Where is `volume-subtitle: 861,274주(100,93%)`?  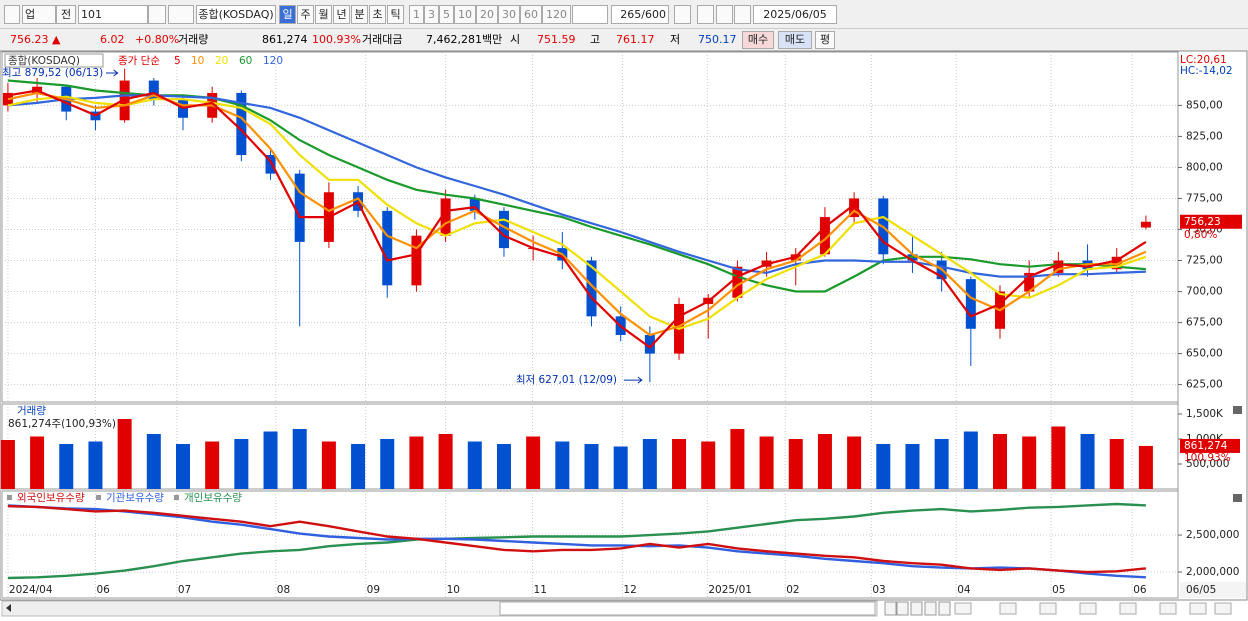 volume-subtitle: 861,274주(100,93%) is located at coordinates (62, 424).